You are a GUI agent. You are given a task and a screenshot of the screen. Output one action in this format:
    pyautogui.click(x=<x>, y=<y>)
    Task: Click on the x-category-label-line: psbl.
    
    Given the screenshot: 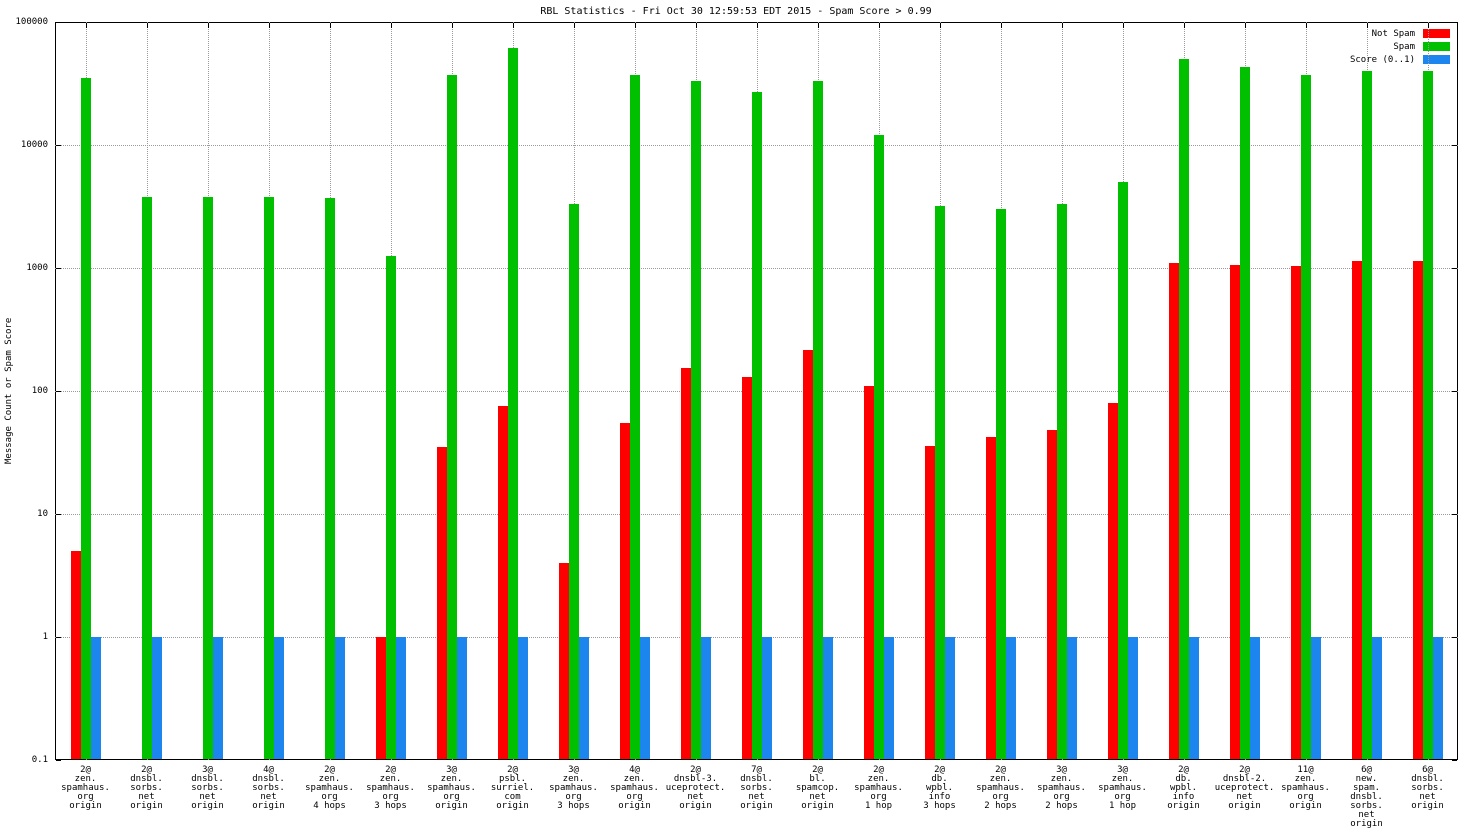 What is the action you would take?
    pyautogui.click(x=512, y=779)
    